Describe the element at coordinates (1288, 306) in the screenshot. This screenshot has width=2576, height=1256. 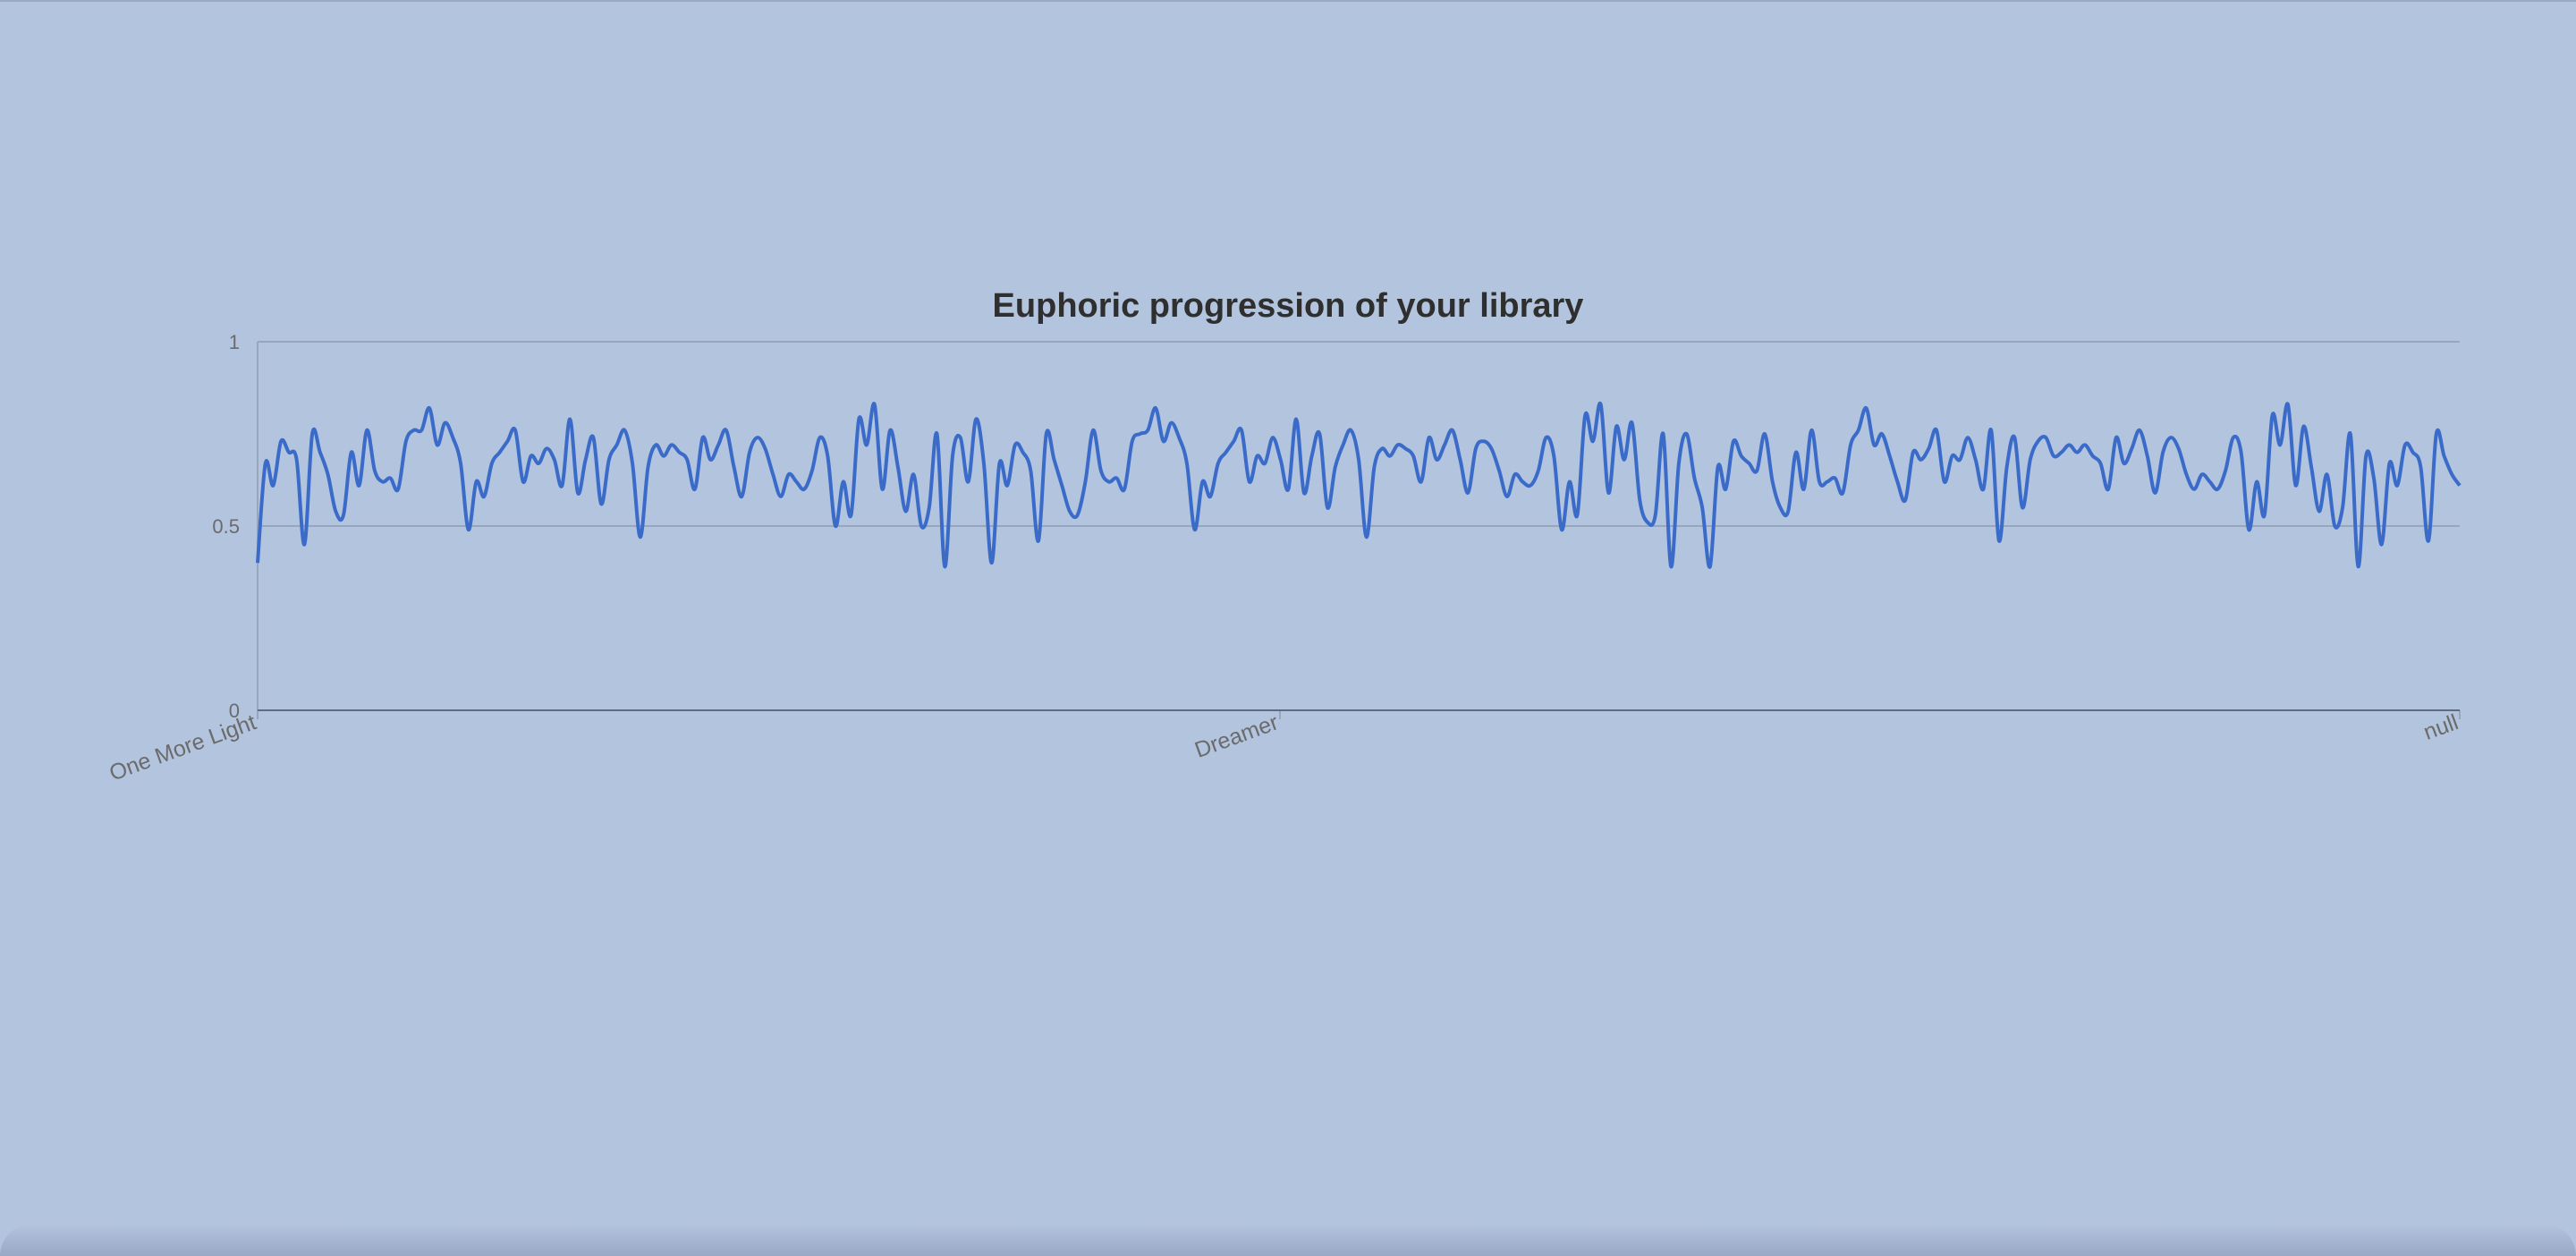
I see `chart-title: Euphoric progression of your library` at that location.